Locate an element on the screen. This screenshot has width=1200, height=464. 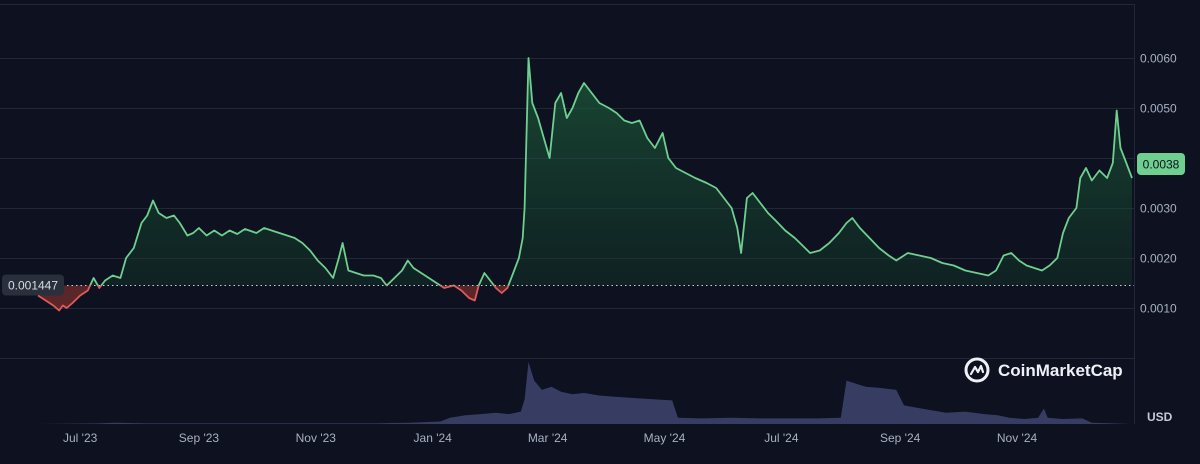
y-axis-labels: 0.0010 0.0020 0.0030 0.0050 0.0060 is located at coordinates (1158, 184).